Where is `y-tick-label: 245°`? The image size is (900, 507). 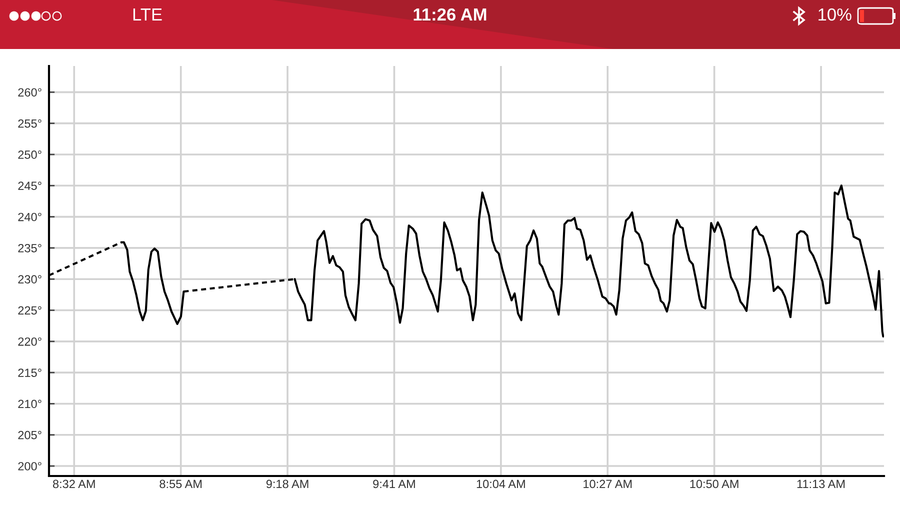 y-tick-label: 245° is located at coordinates (30, 186).